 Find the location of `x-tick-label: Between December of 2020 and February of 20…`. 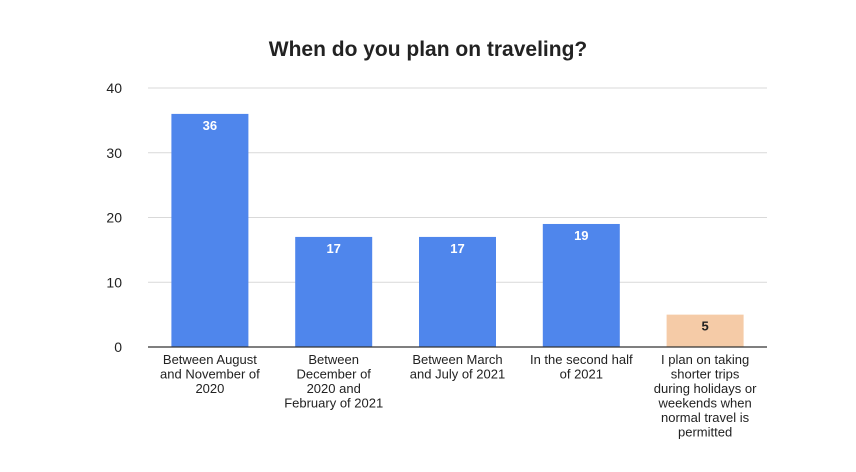

x-tick-label: Between December of 2020 and February of 20… is located at coordinates (333, 381).